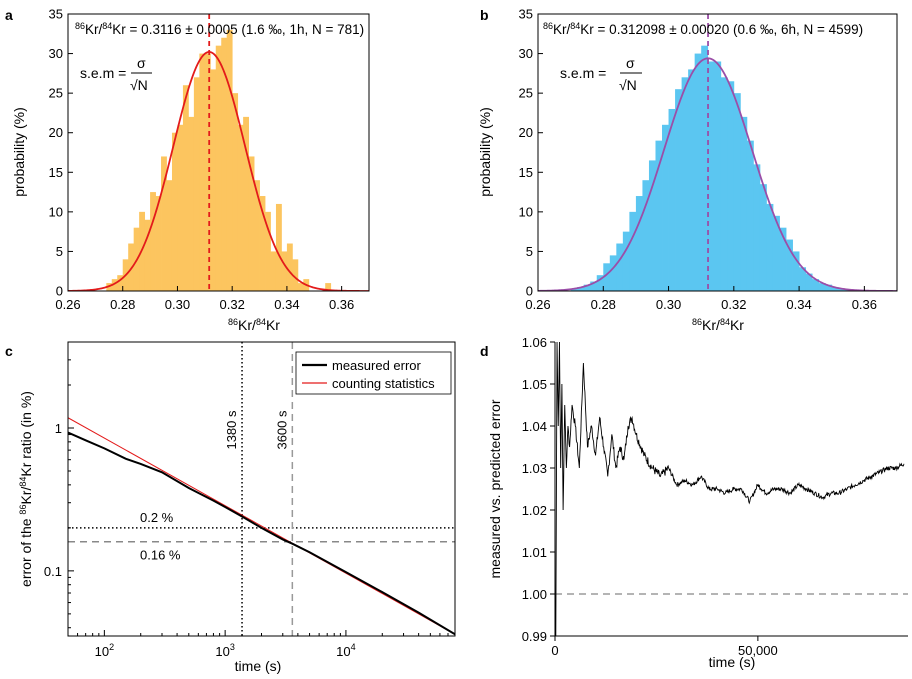 This screenshot has width=912, height=679. Describe the element at coordinates (58, 428) in the screenshot. I see `y-tick-label: 1` at that location.